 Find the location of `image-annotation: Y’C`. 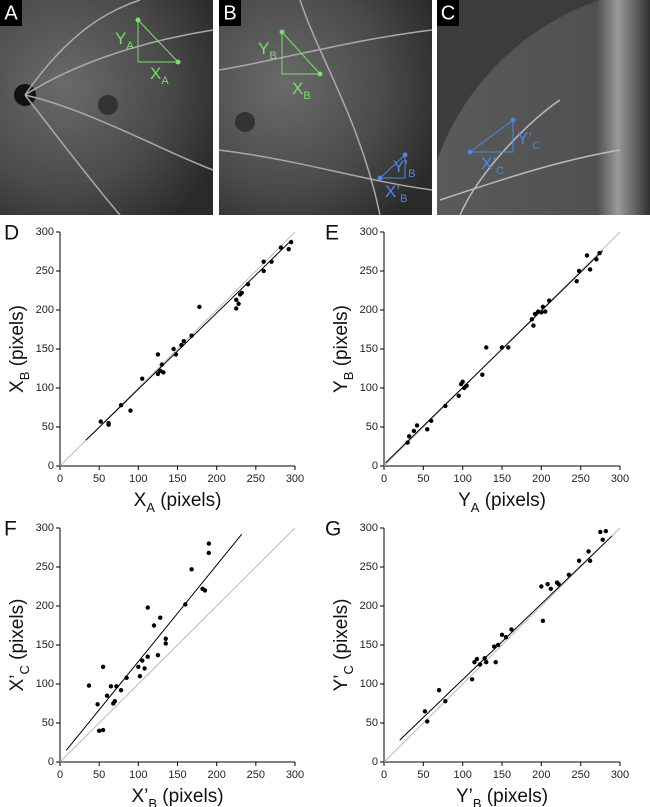

image-annotation: Y’C is located at coordinates (528, 140).